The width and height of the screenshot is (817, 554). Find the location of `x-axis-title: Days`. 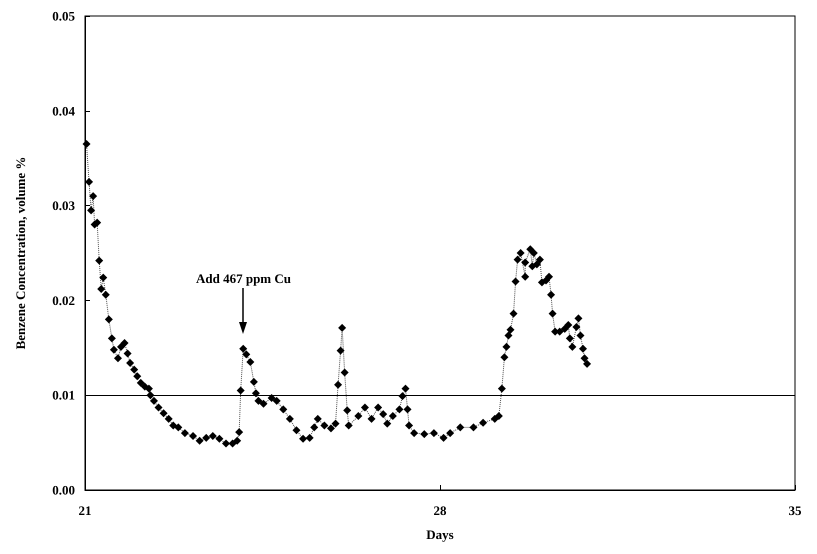

x-axis-title: Days is located at coordinates (440, 534).